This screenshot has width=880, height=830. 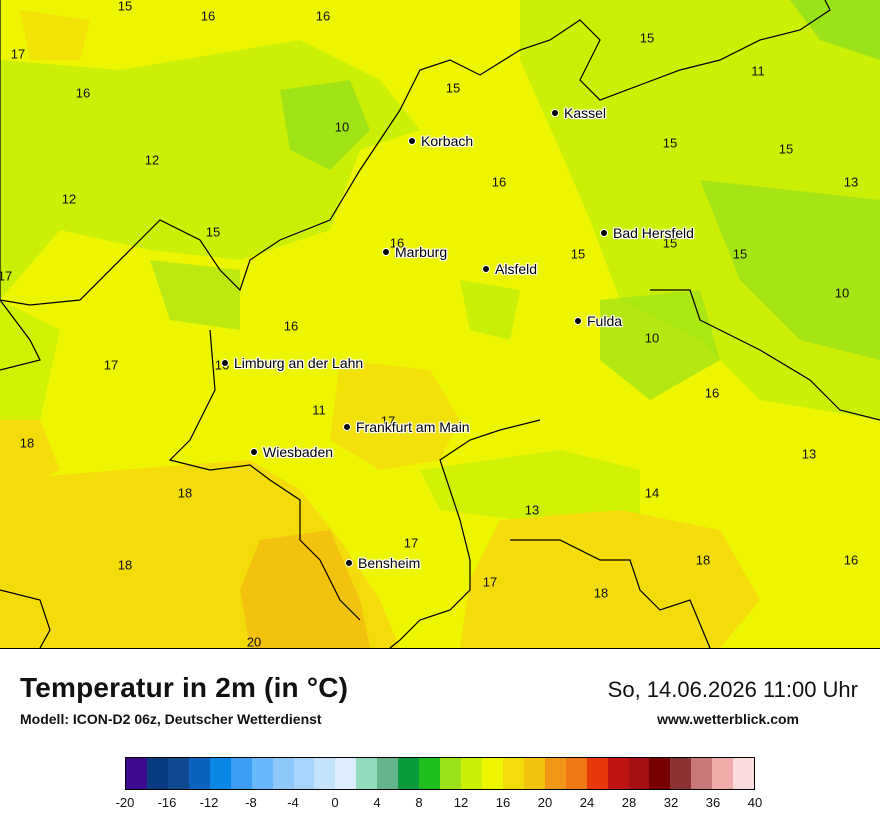 I want to click on scale-tick-label: 24, so click(x=587, y=802).